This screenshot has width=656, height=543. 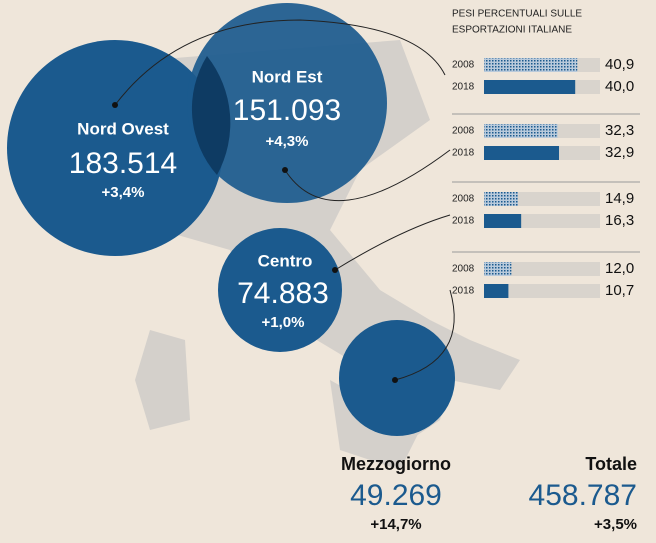 What do you see at coordinates (615, 524) in the screenshot?
I see `total-change: +3,5%` at bounding box center [615, 524].